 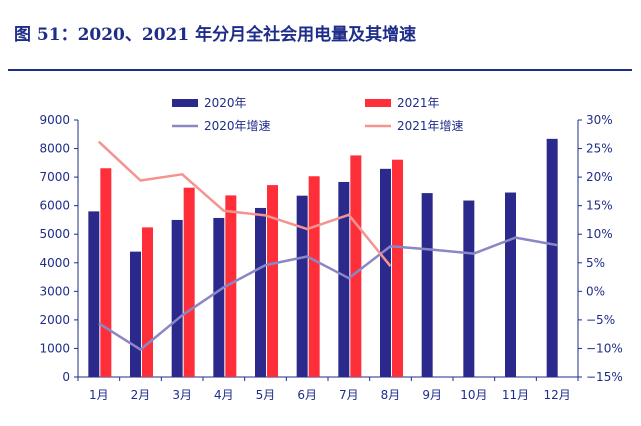 I want to click on right-tick-label: 5%, so click(x=595, y=263).